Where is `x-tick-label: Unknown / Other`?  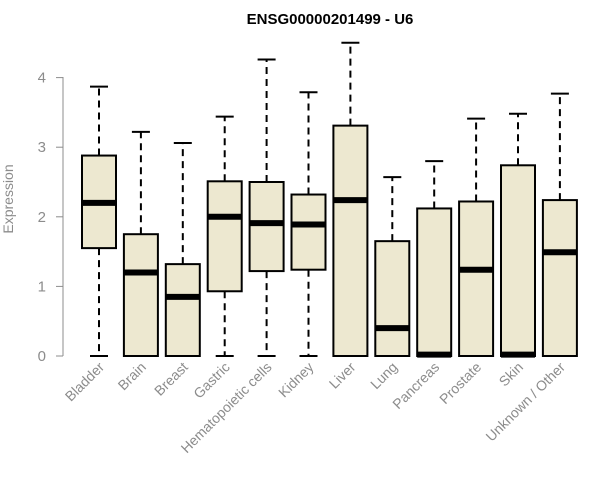 x-tick-label: Unknown / Other is located at coordinates (525, 402).